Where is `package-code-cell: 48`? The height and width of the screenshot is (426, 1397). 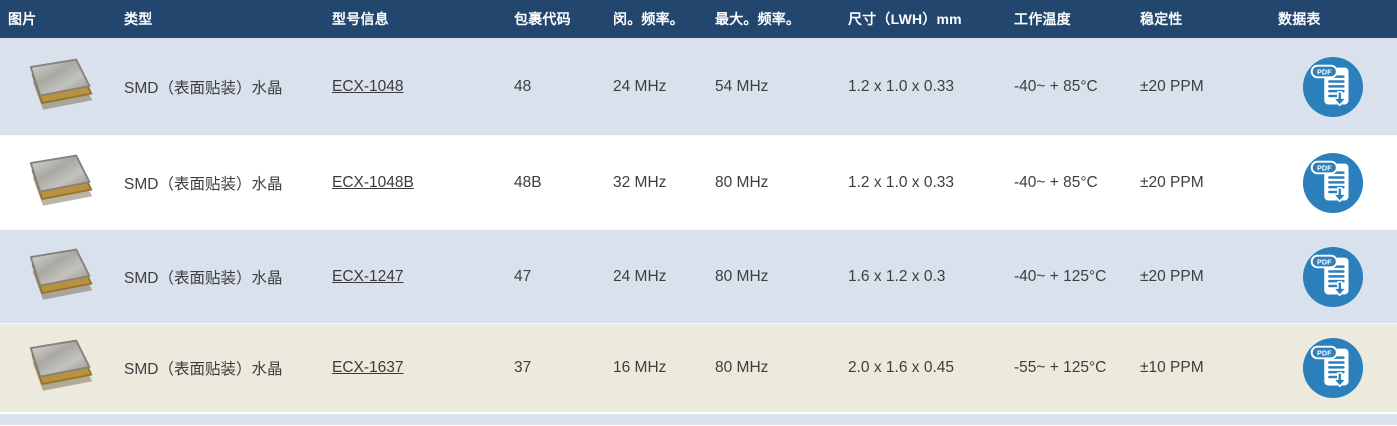 package-code-cell: 48 is located at coordinates (523, 86).